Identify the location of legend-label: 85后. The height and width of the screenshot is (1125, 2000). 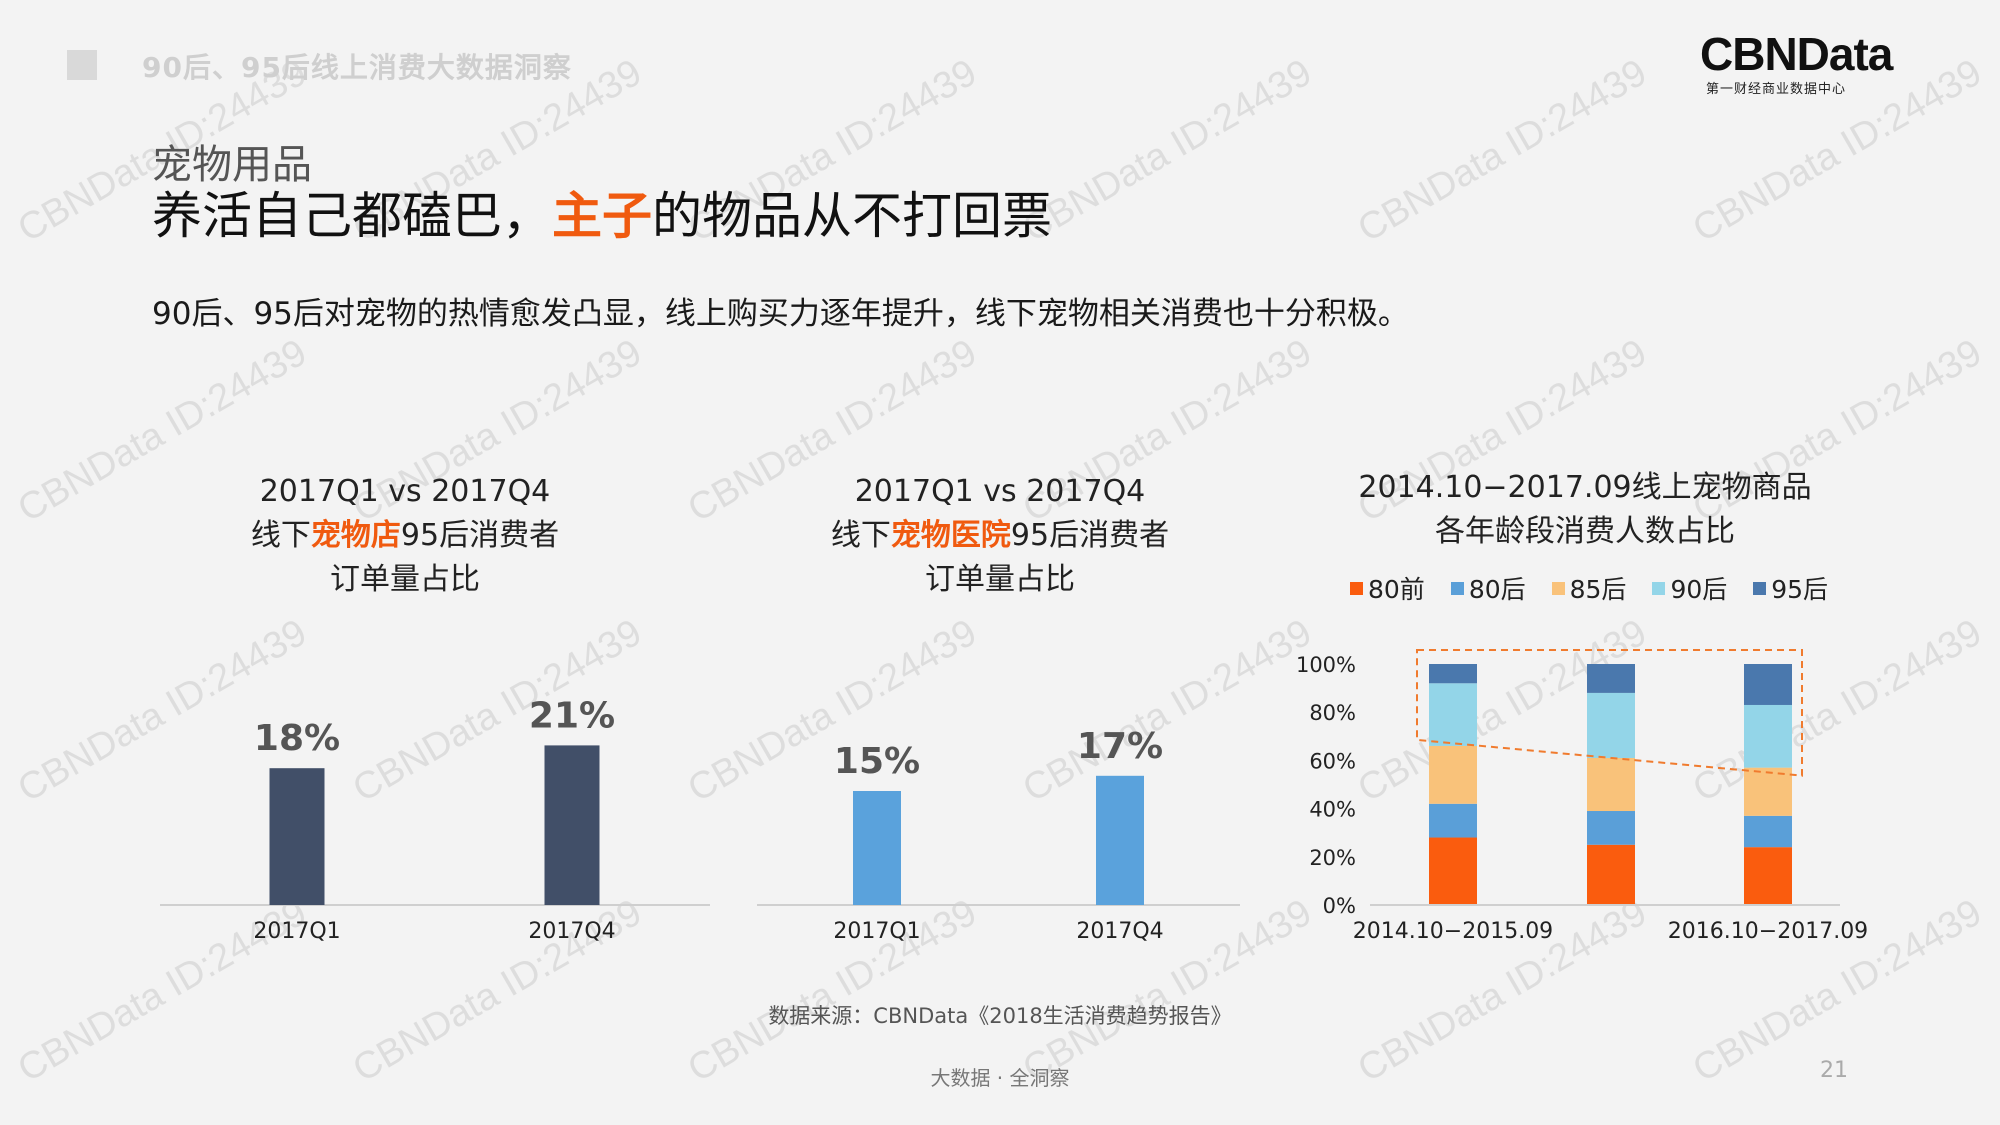
(1598, 589).